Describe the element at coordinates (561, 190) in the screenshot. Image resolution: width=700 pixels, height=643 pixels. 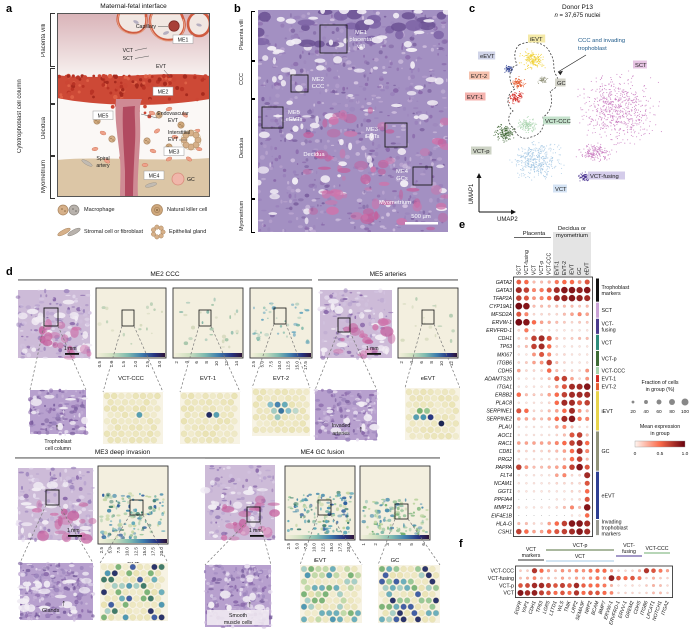
I see `cluster-label: VCT` at that location.